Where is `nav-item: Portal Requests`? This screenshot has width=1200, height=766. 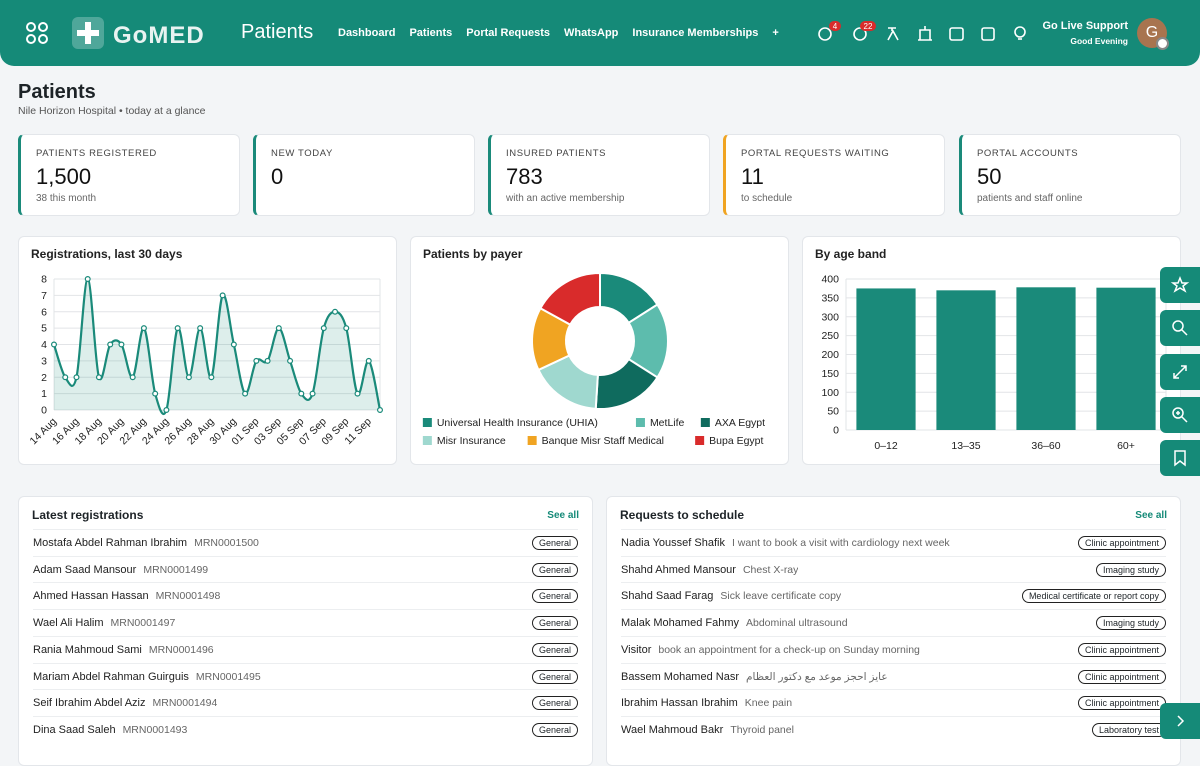
nav-item: Portal Requests is located at coordinates (508, 33).